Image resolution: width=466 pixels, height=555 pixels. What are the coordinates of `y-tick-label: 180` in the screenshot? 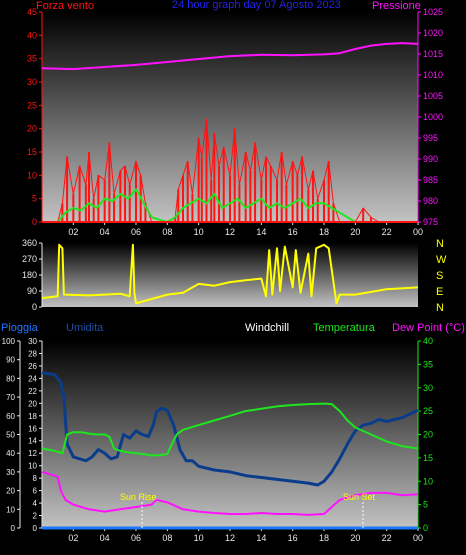 It's located at (29, 275).